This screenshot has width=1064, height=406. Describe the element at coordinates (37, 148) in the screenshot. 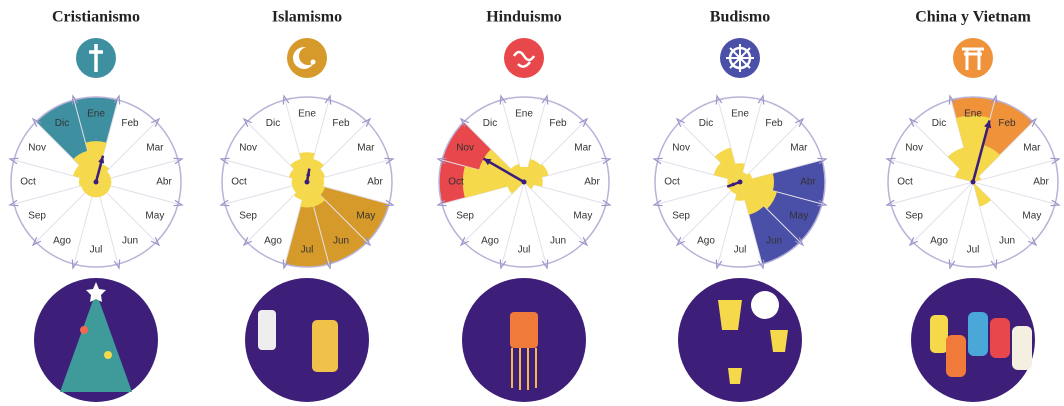

I see `month-label: Nov` at that location.